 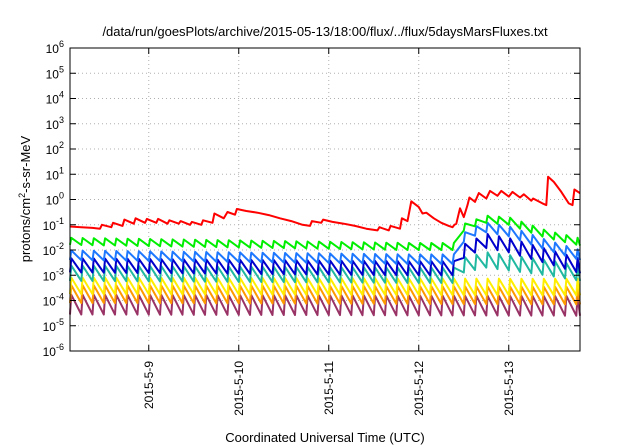 What do you see at coordinates (149, 385) in the screenshot?
I see `x-tick-label: 2015-5-9` at bounding box center [149, 385].